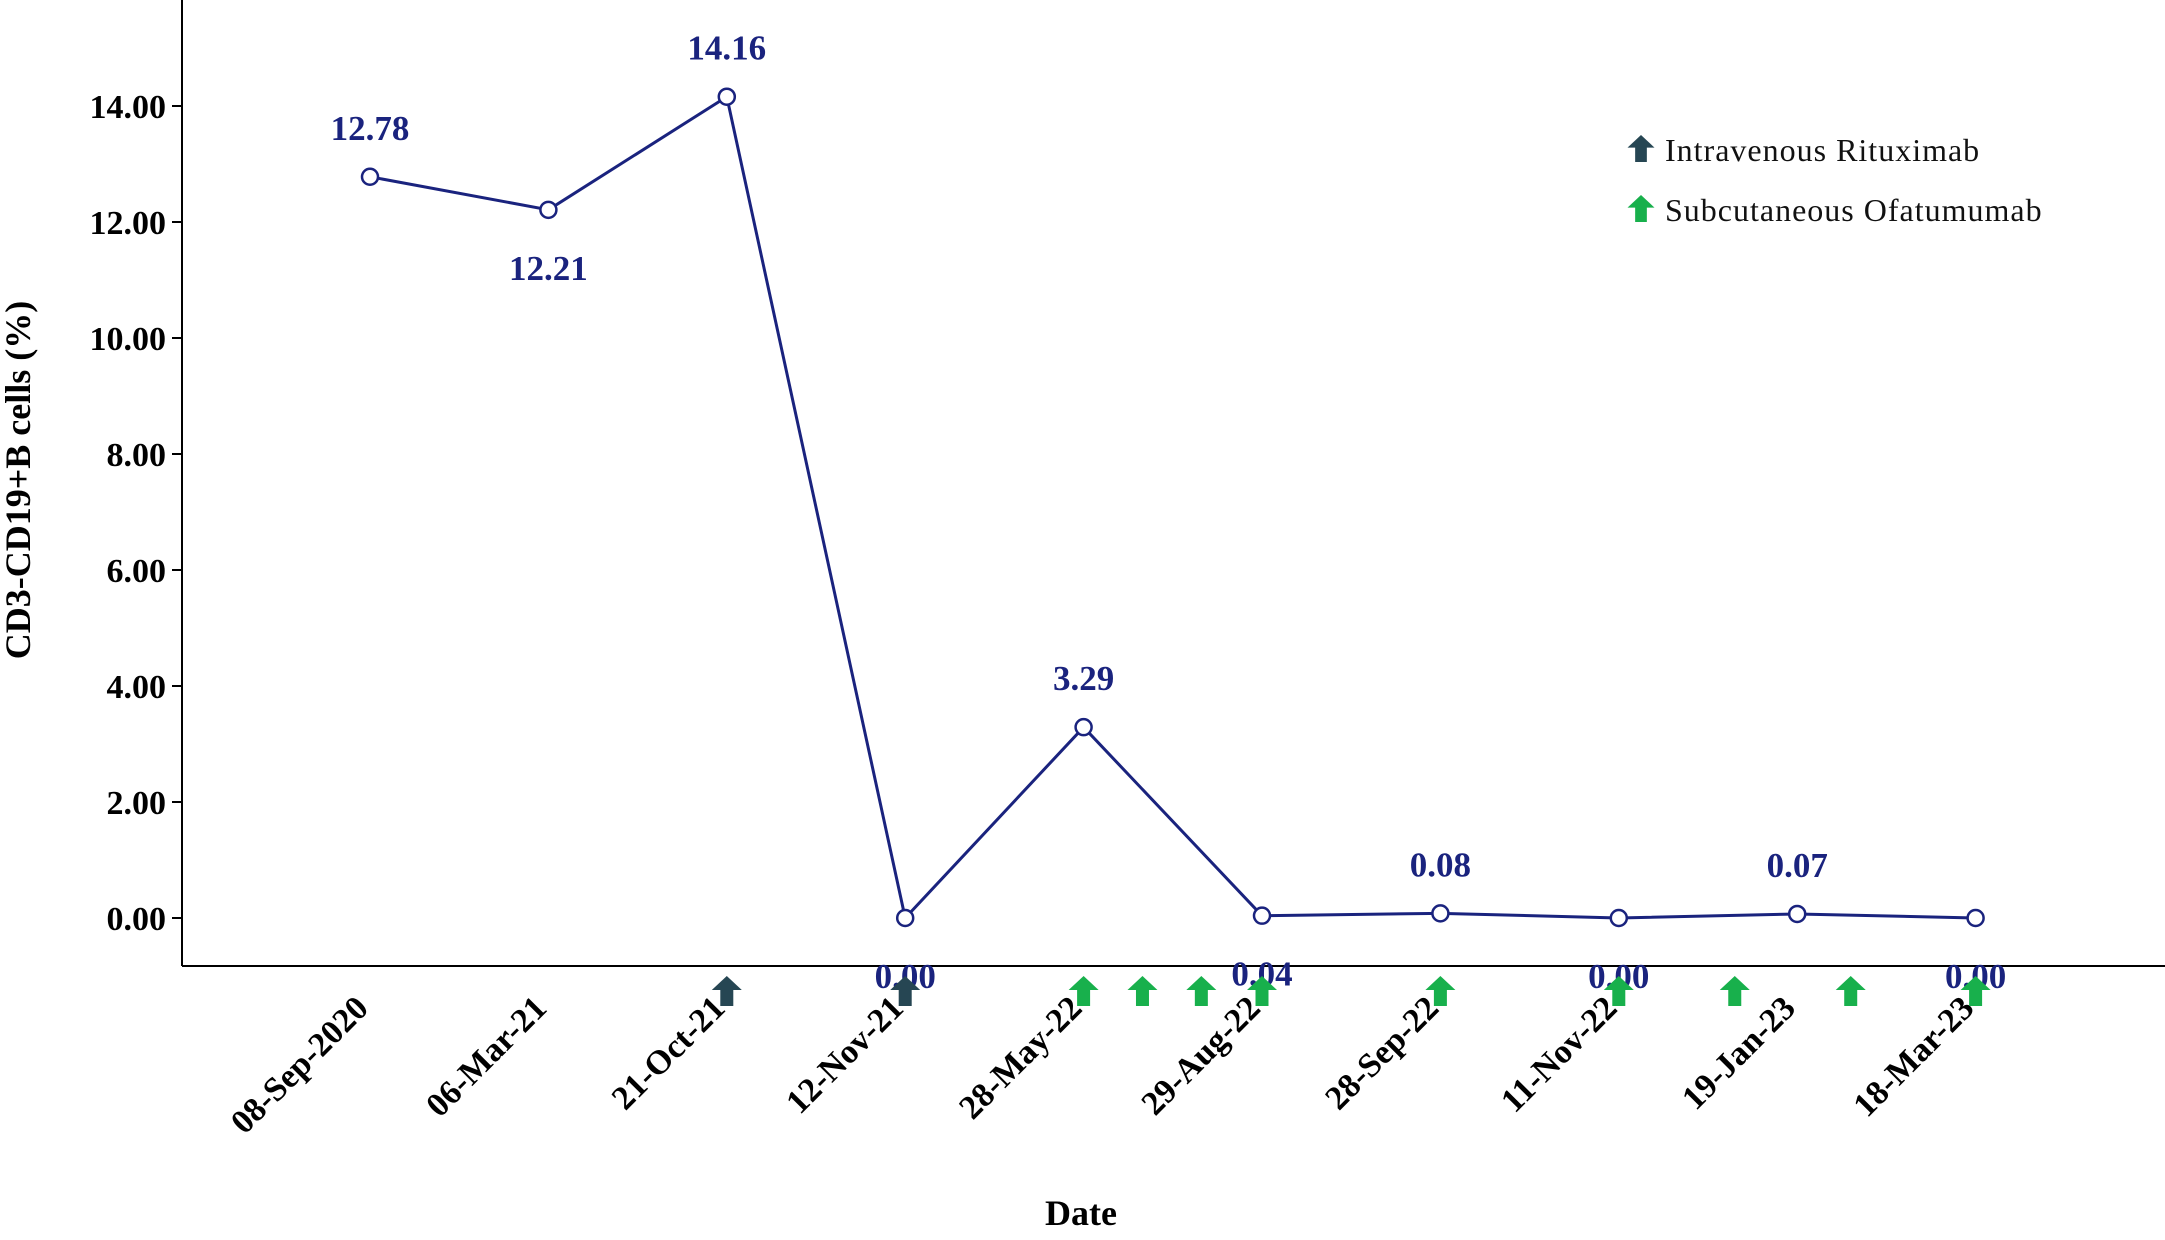 This screenshot has height=1240, width=2165. What do you see at coordinates (1559, 1054) in the screenshot?
I see `x-tick-label: 11-Nov-22` at bounding box center [1559, 1054].